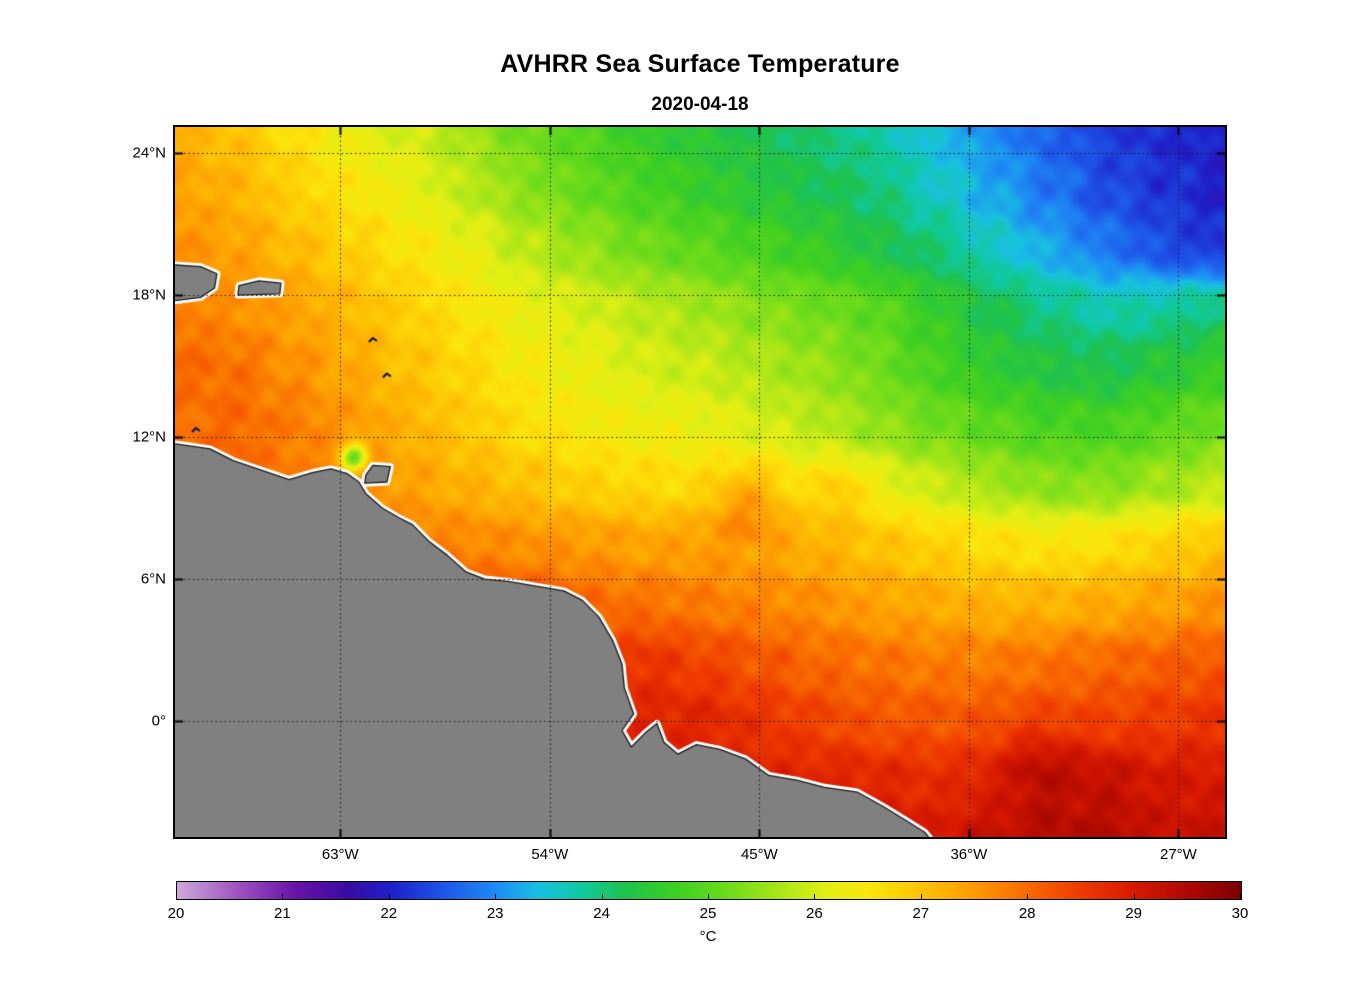  Describe the element at coordinates (709, 890) in the screenshot. I see `colorbar-gradient` at that location.